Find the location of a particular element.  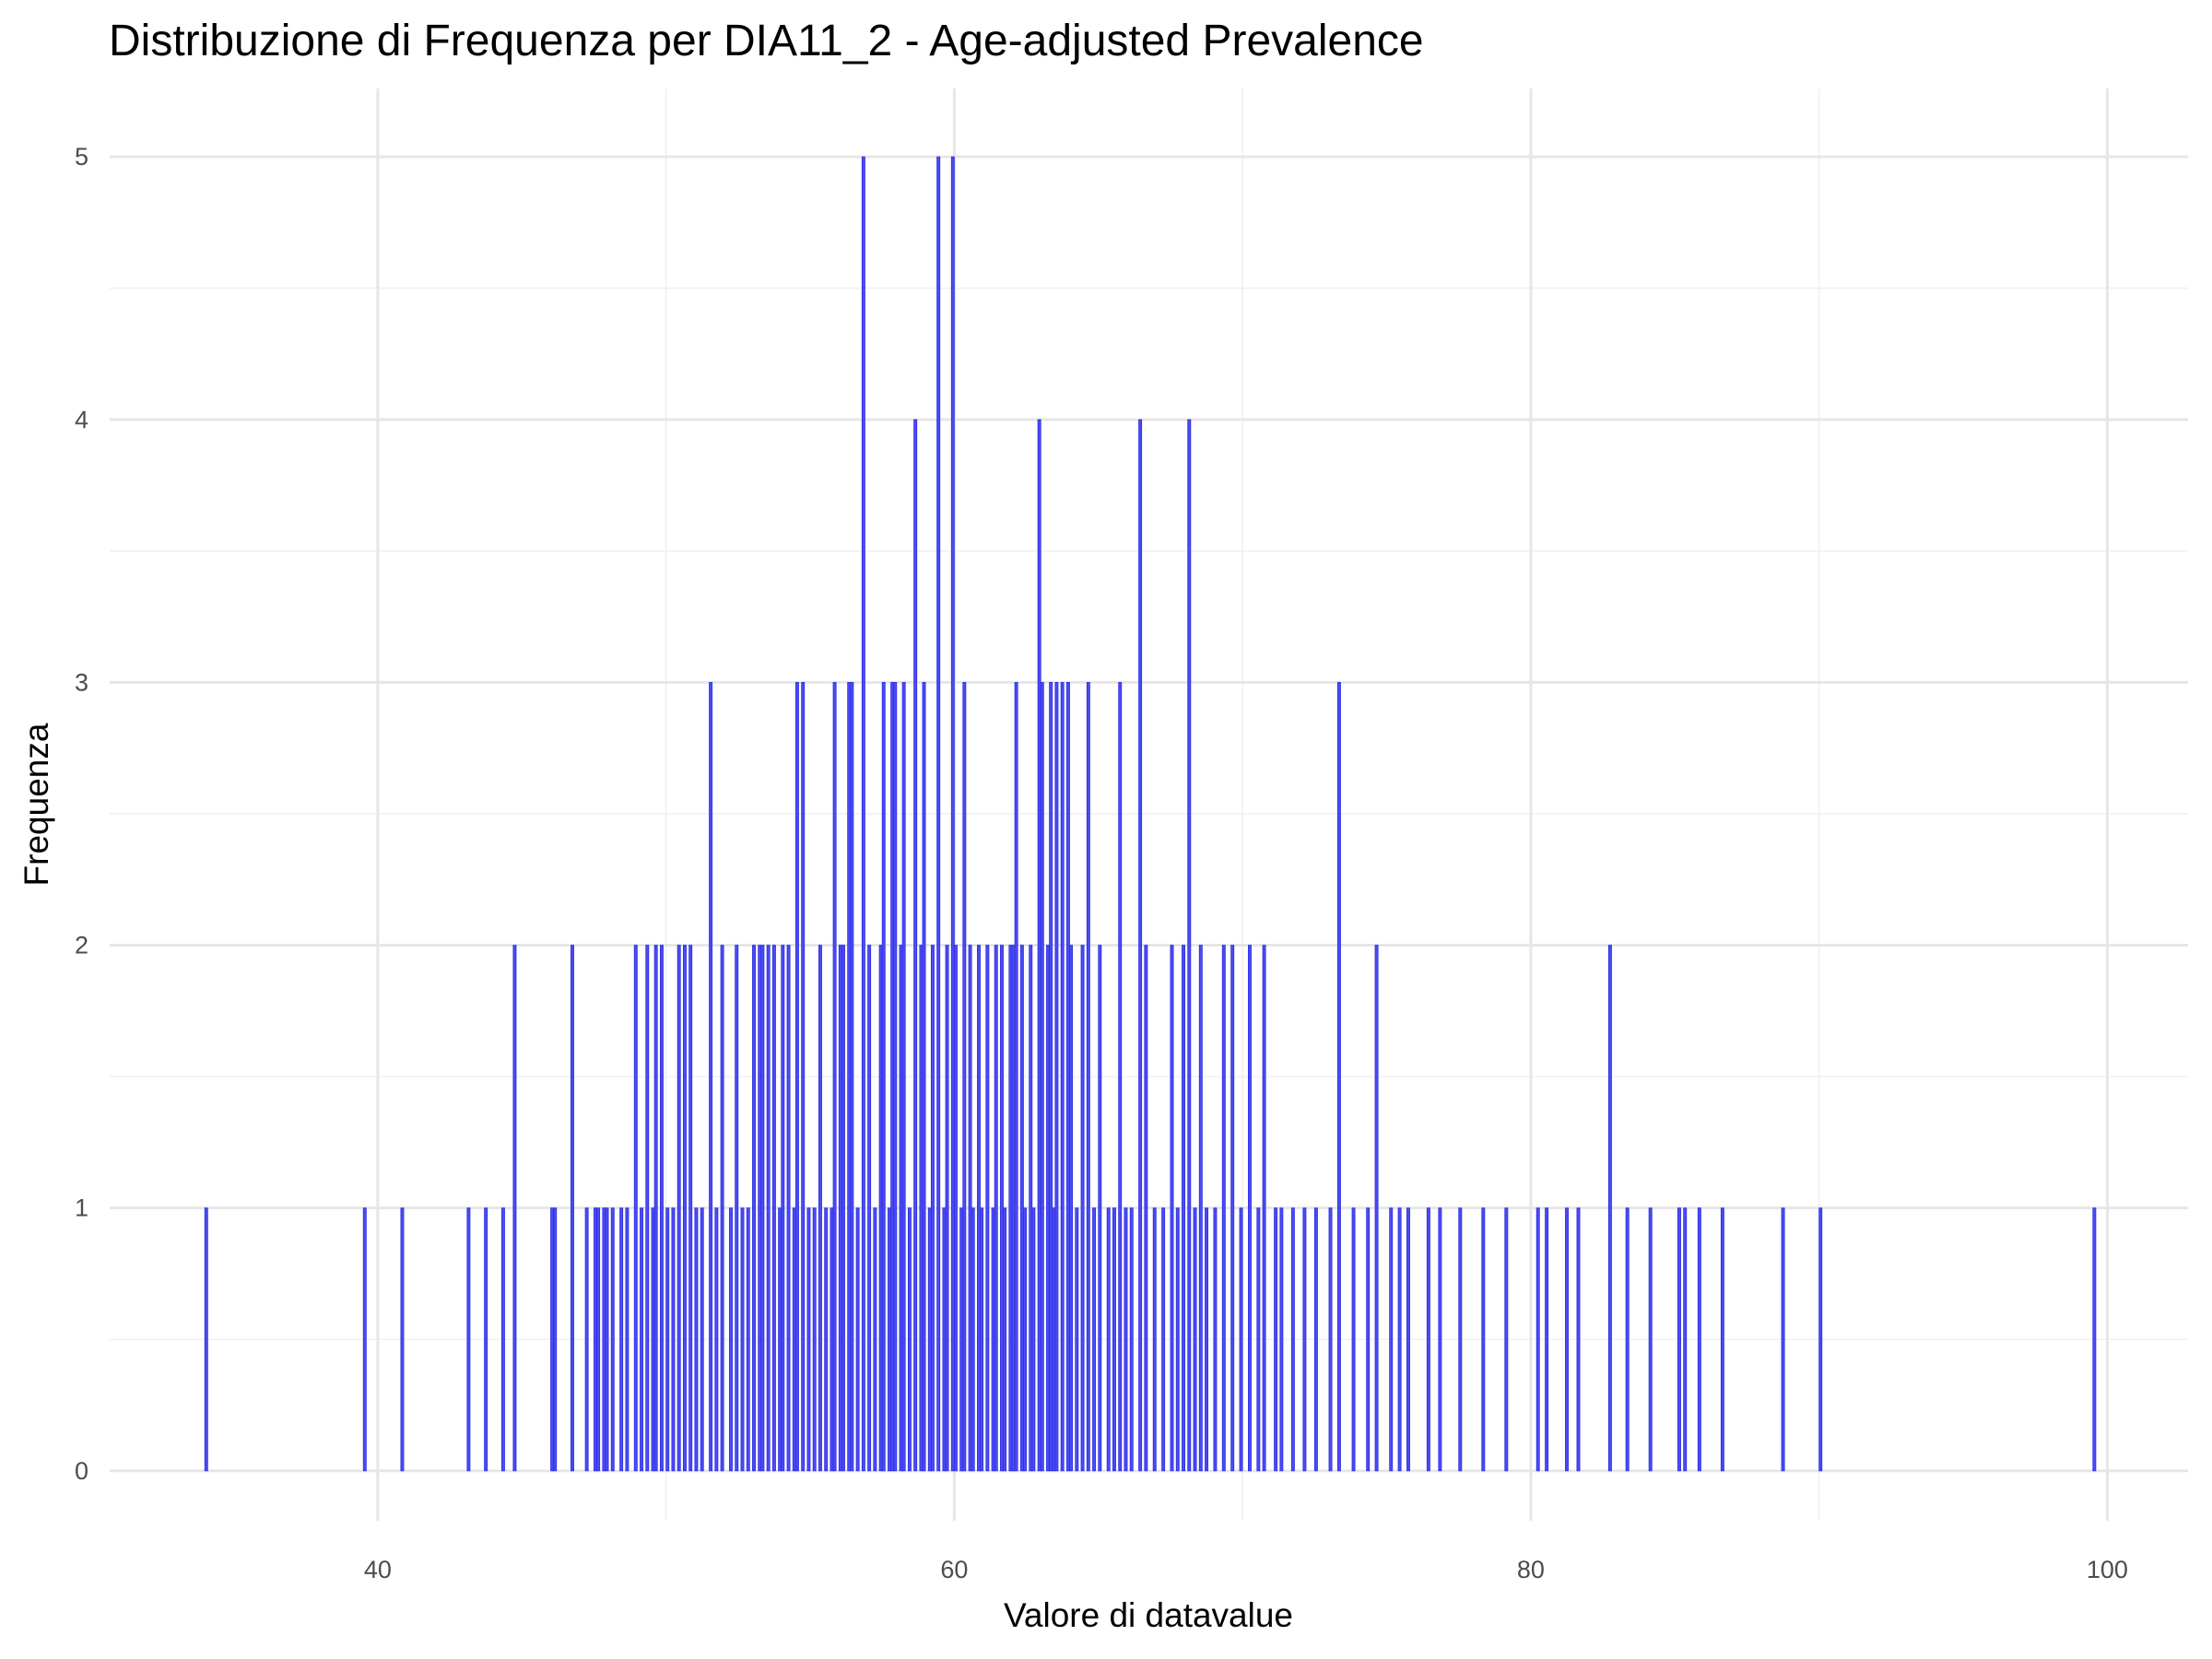

x-axis-title: Valore di datavalue is located at coordinates (1148, 1615).